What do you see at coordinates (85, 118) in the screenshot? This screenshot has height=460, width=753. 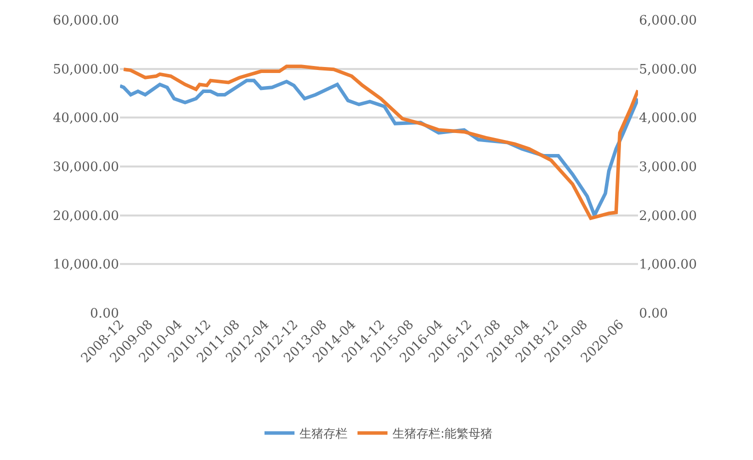 I see `y-tick-label: 40,000.00` at bounding box center [85, 118].